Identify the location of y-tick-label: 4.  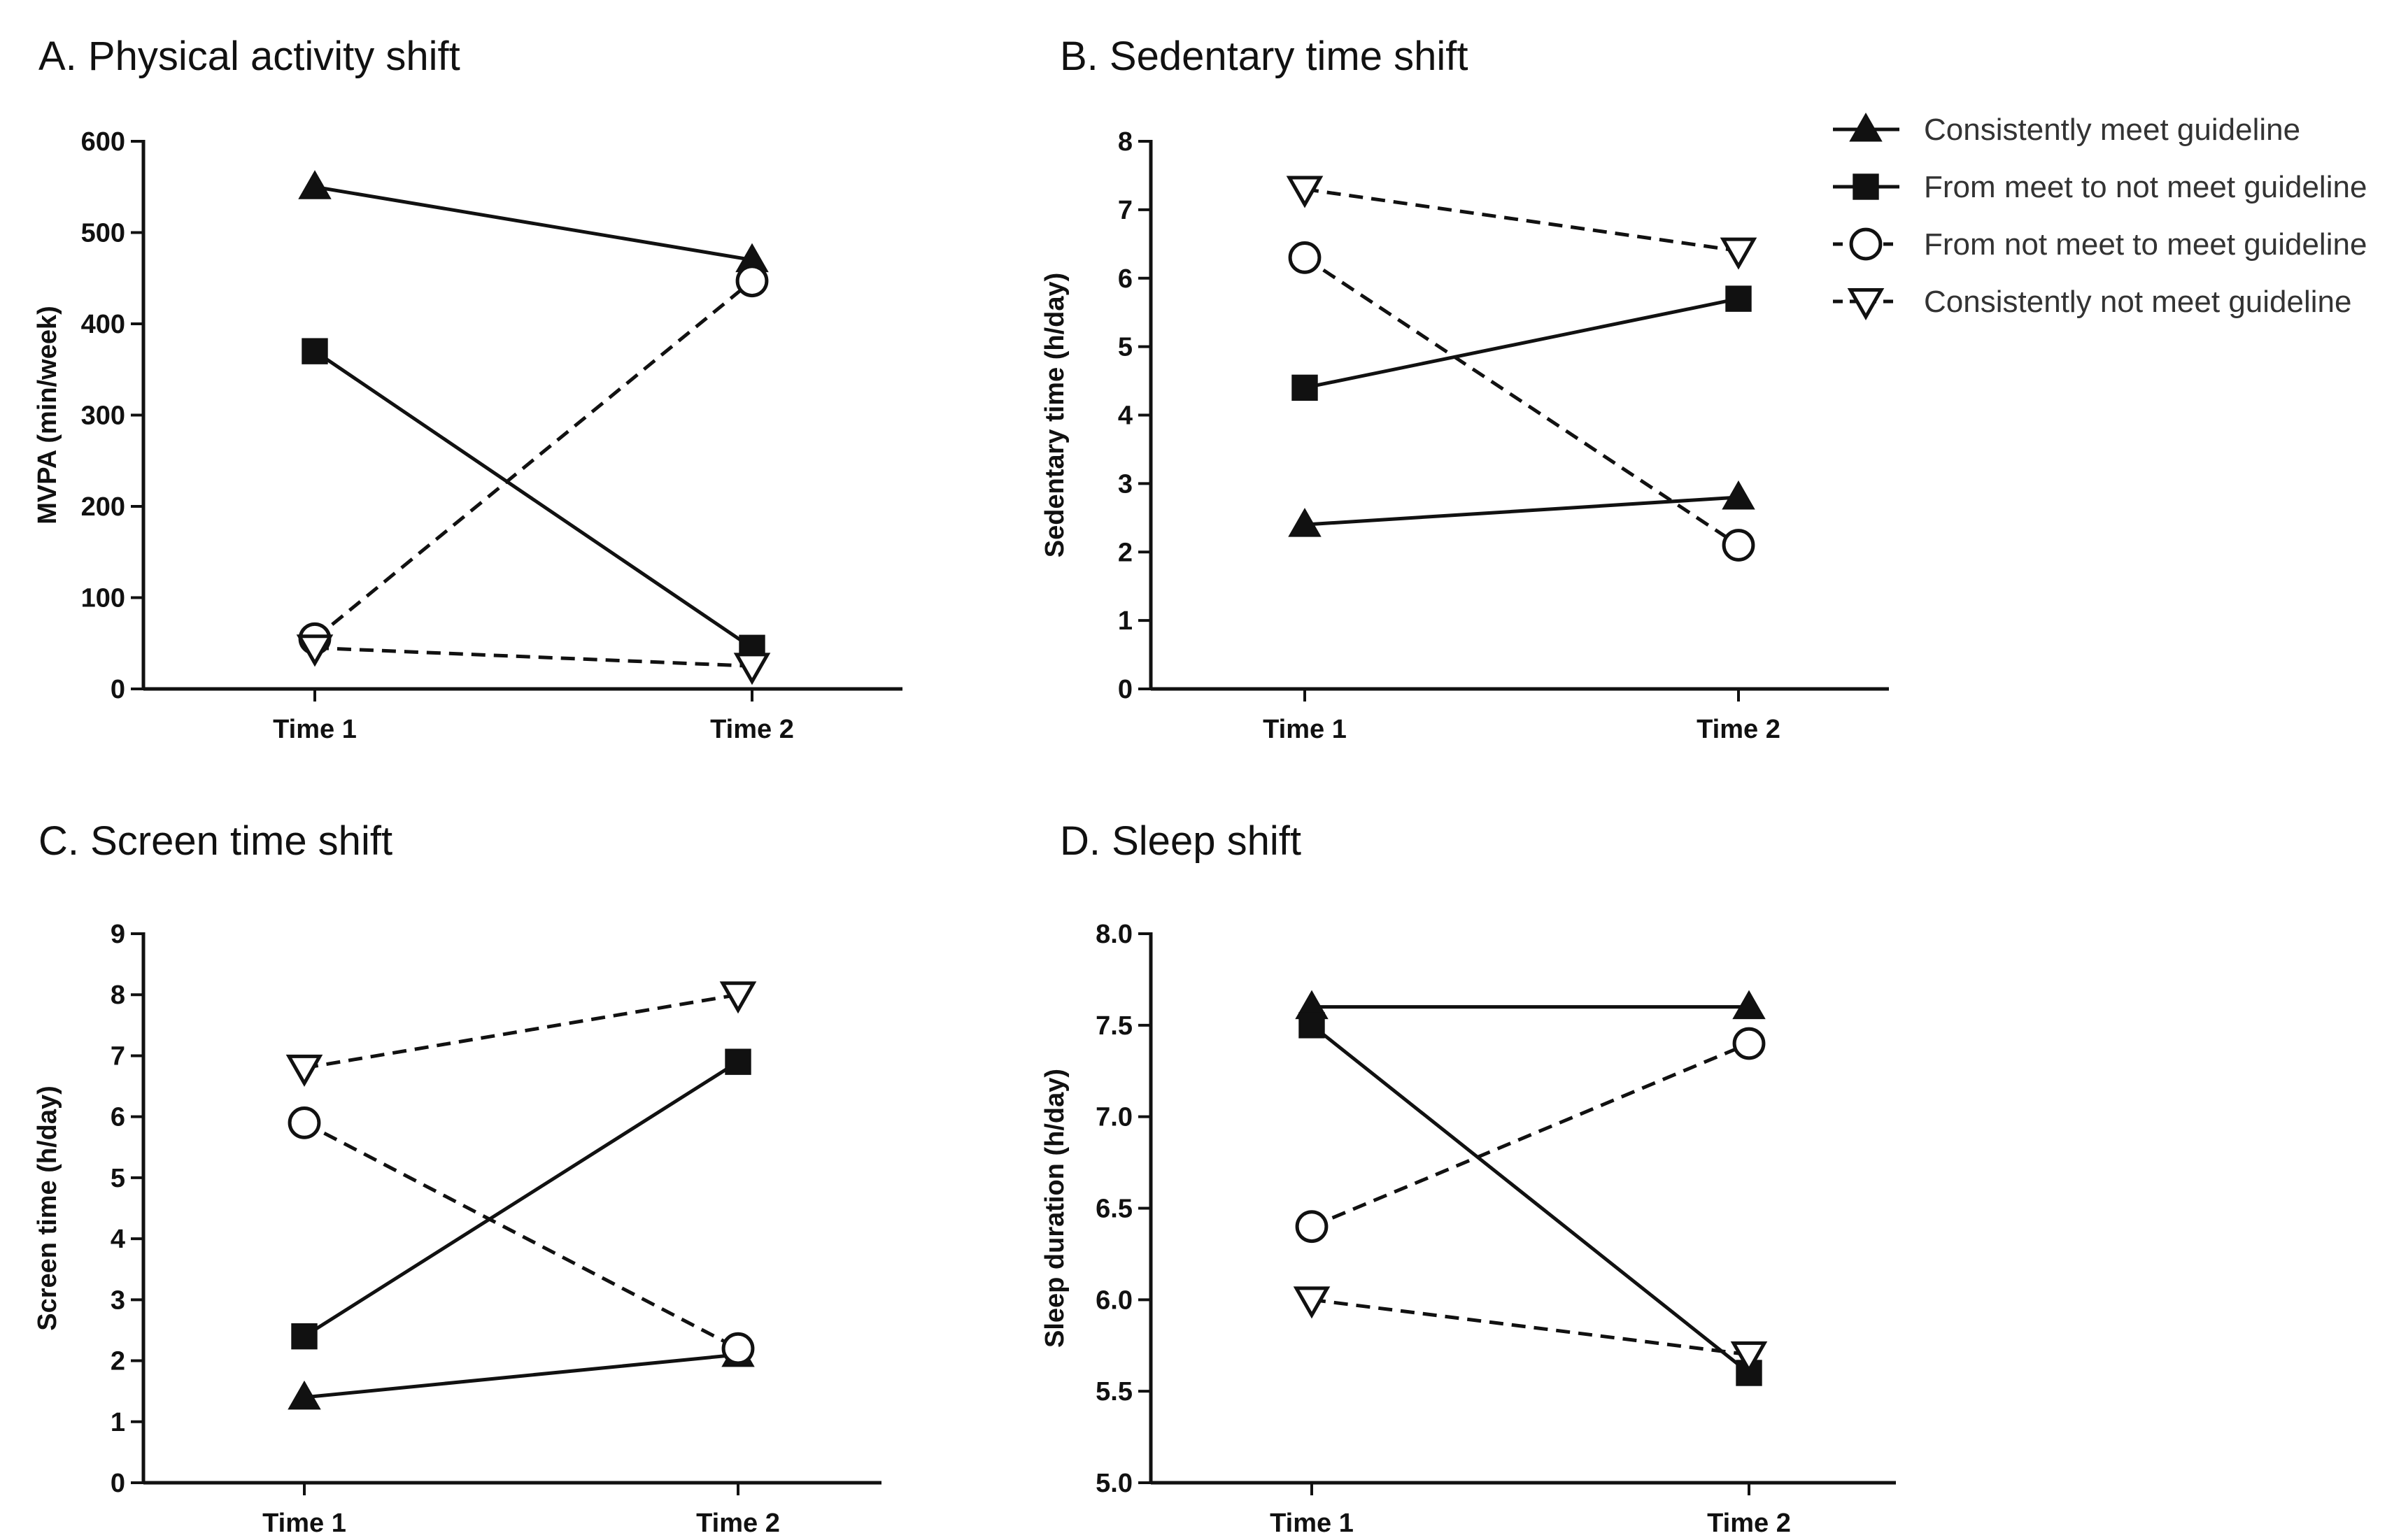
(1125, 416).